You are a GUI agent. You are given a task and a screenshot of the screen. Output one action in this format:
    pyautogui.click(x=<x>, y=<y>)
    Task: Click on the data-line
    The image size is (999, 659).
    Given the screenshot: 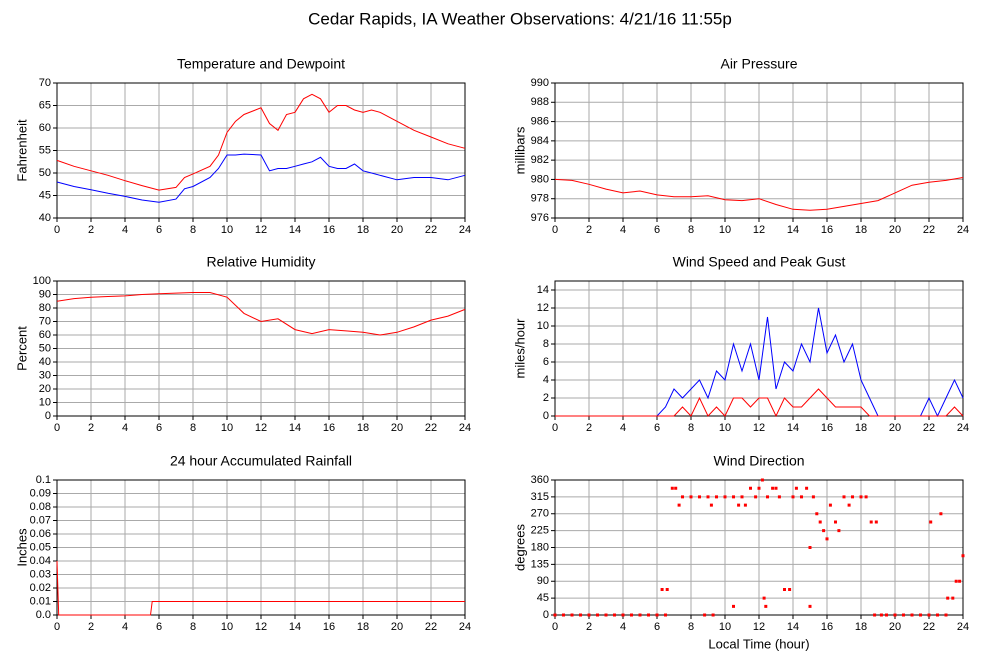 What is the action you would take?
    pyautogui.click(x=759, y=194)
    